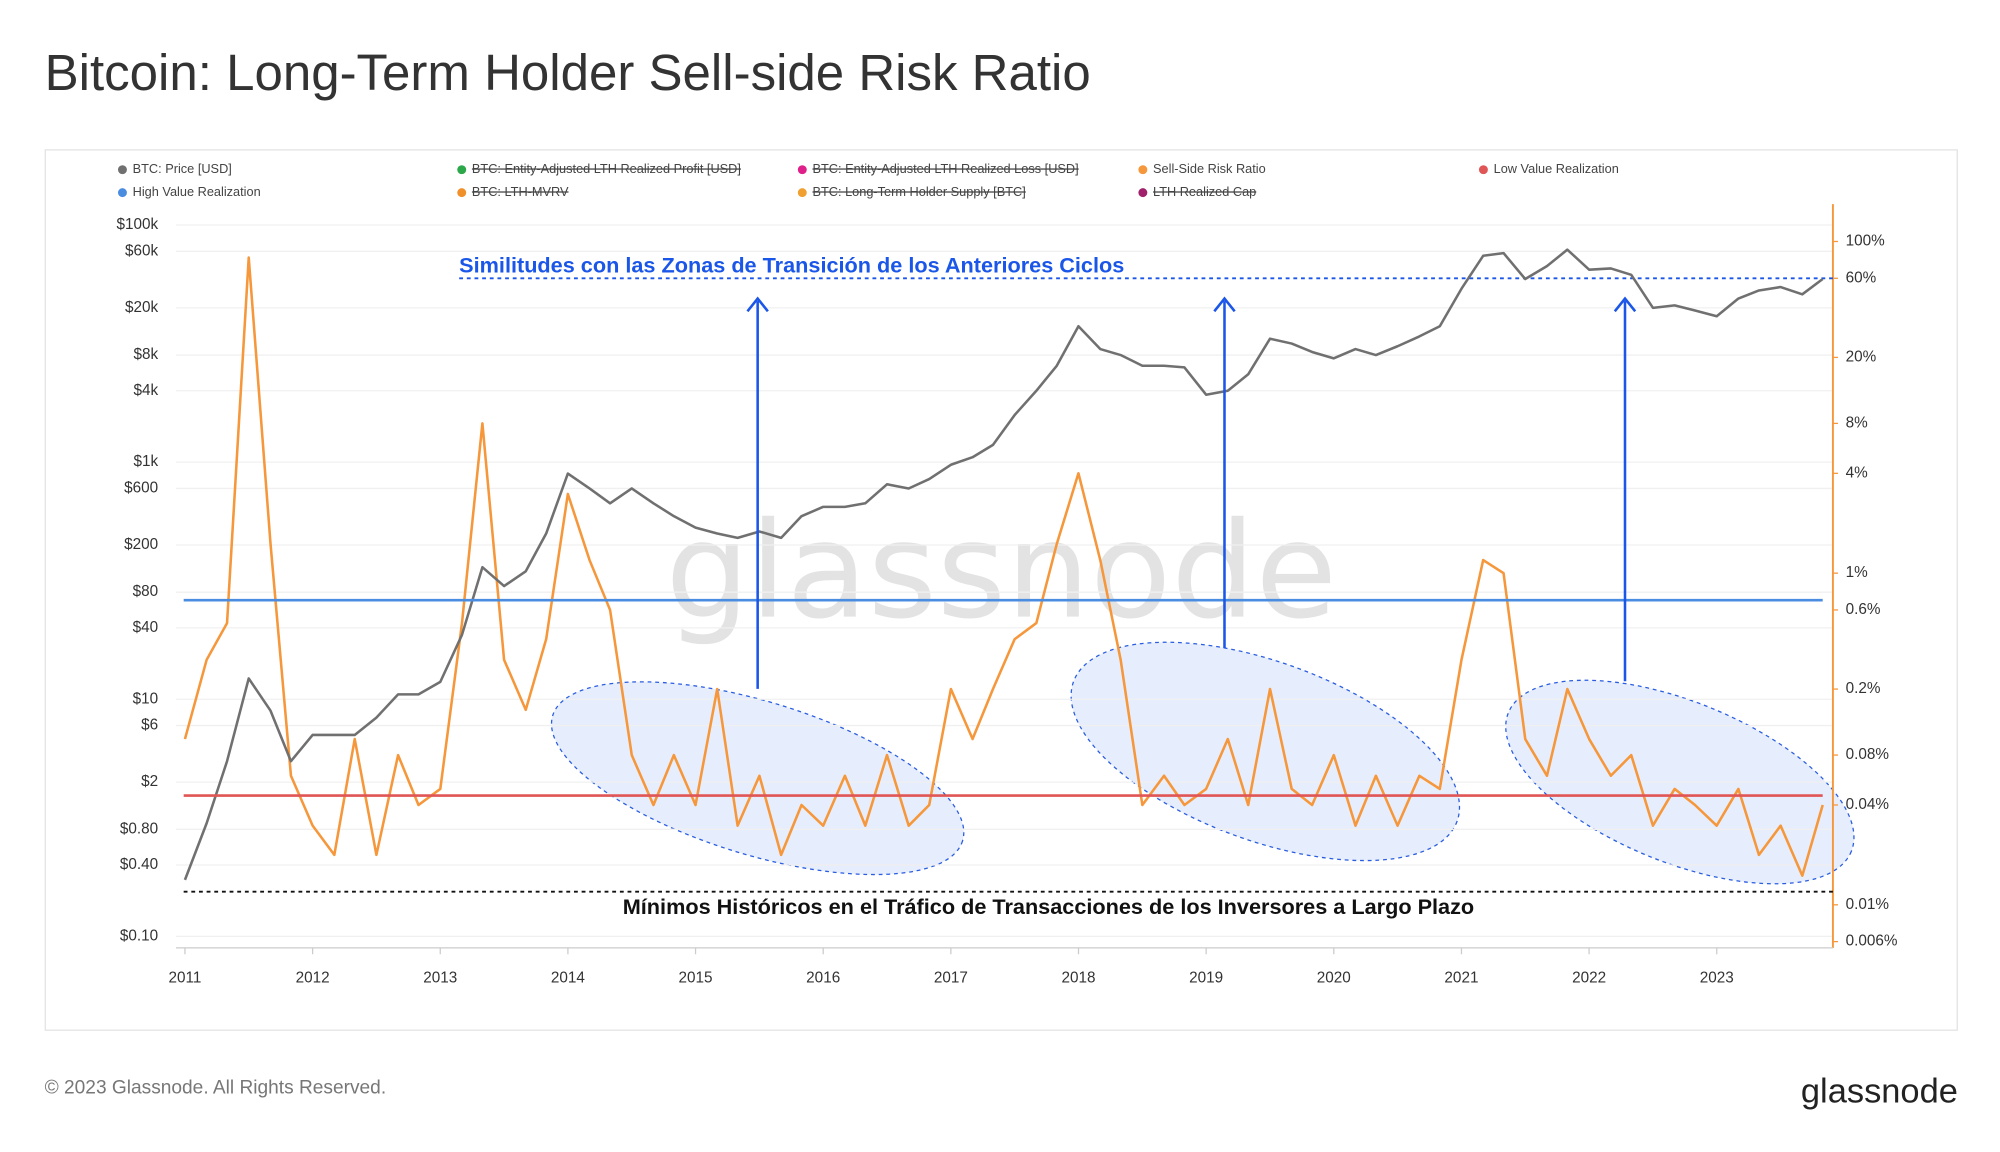 The width and height of the screenshot is (2000, 1152). What do you see at coordinates (182, 168) in the screenshot?
I see `legend-entry: BTC: Price [USD]` at bounding box center [182, 168].